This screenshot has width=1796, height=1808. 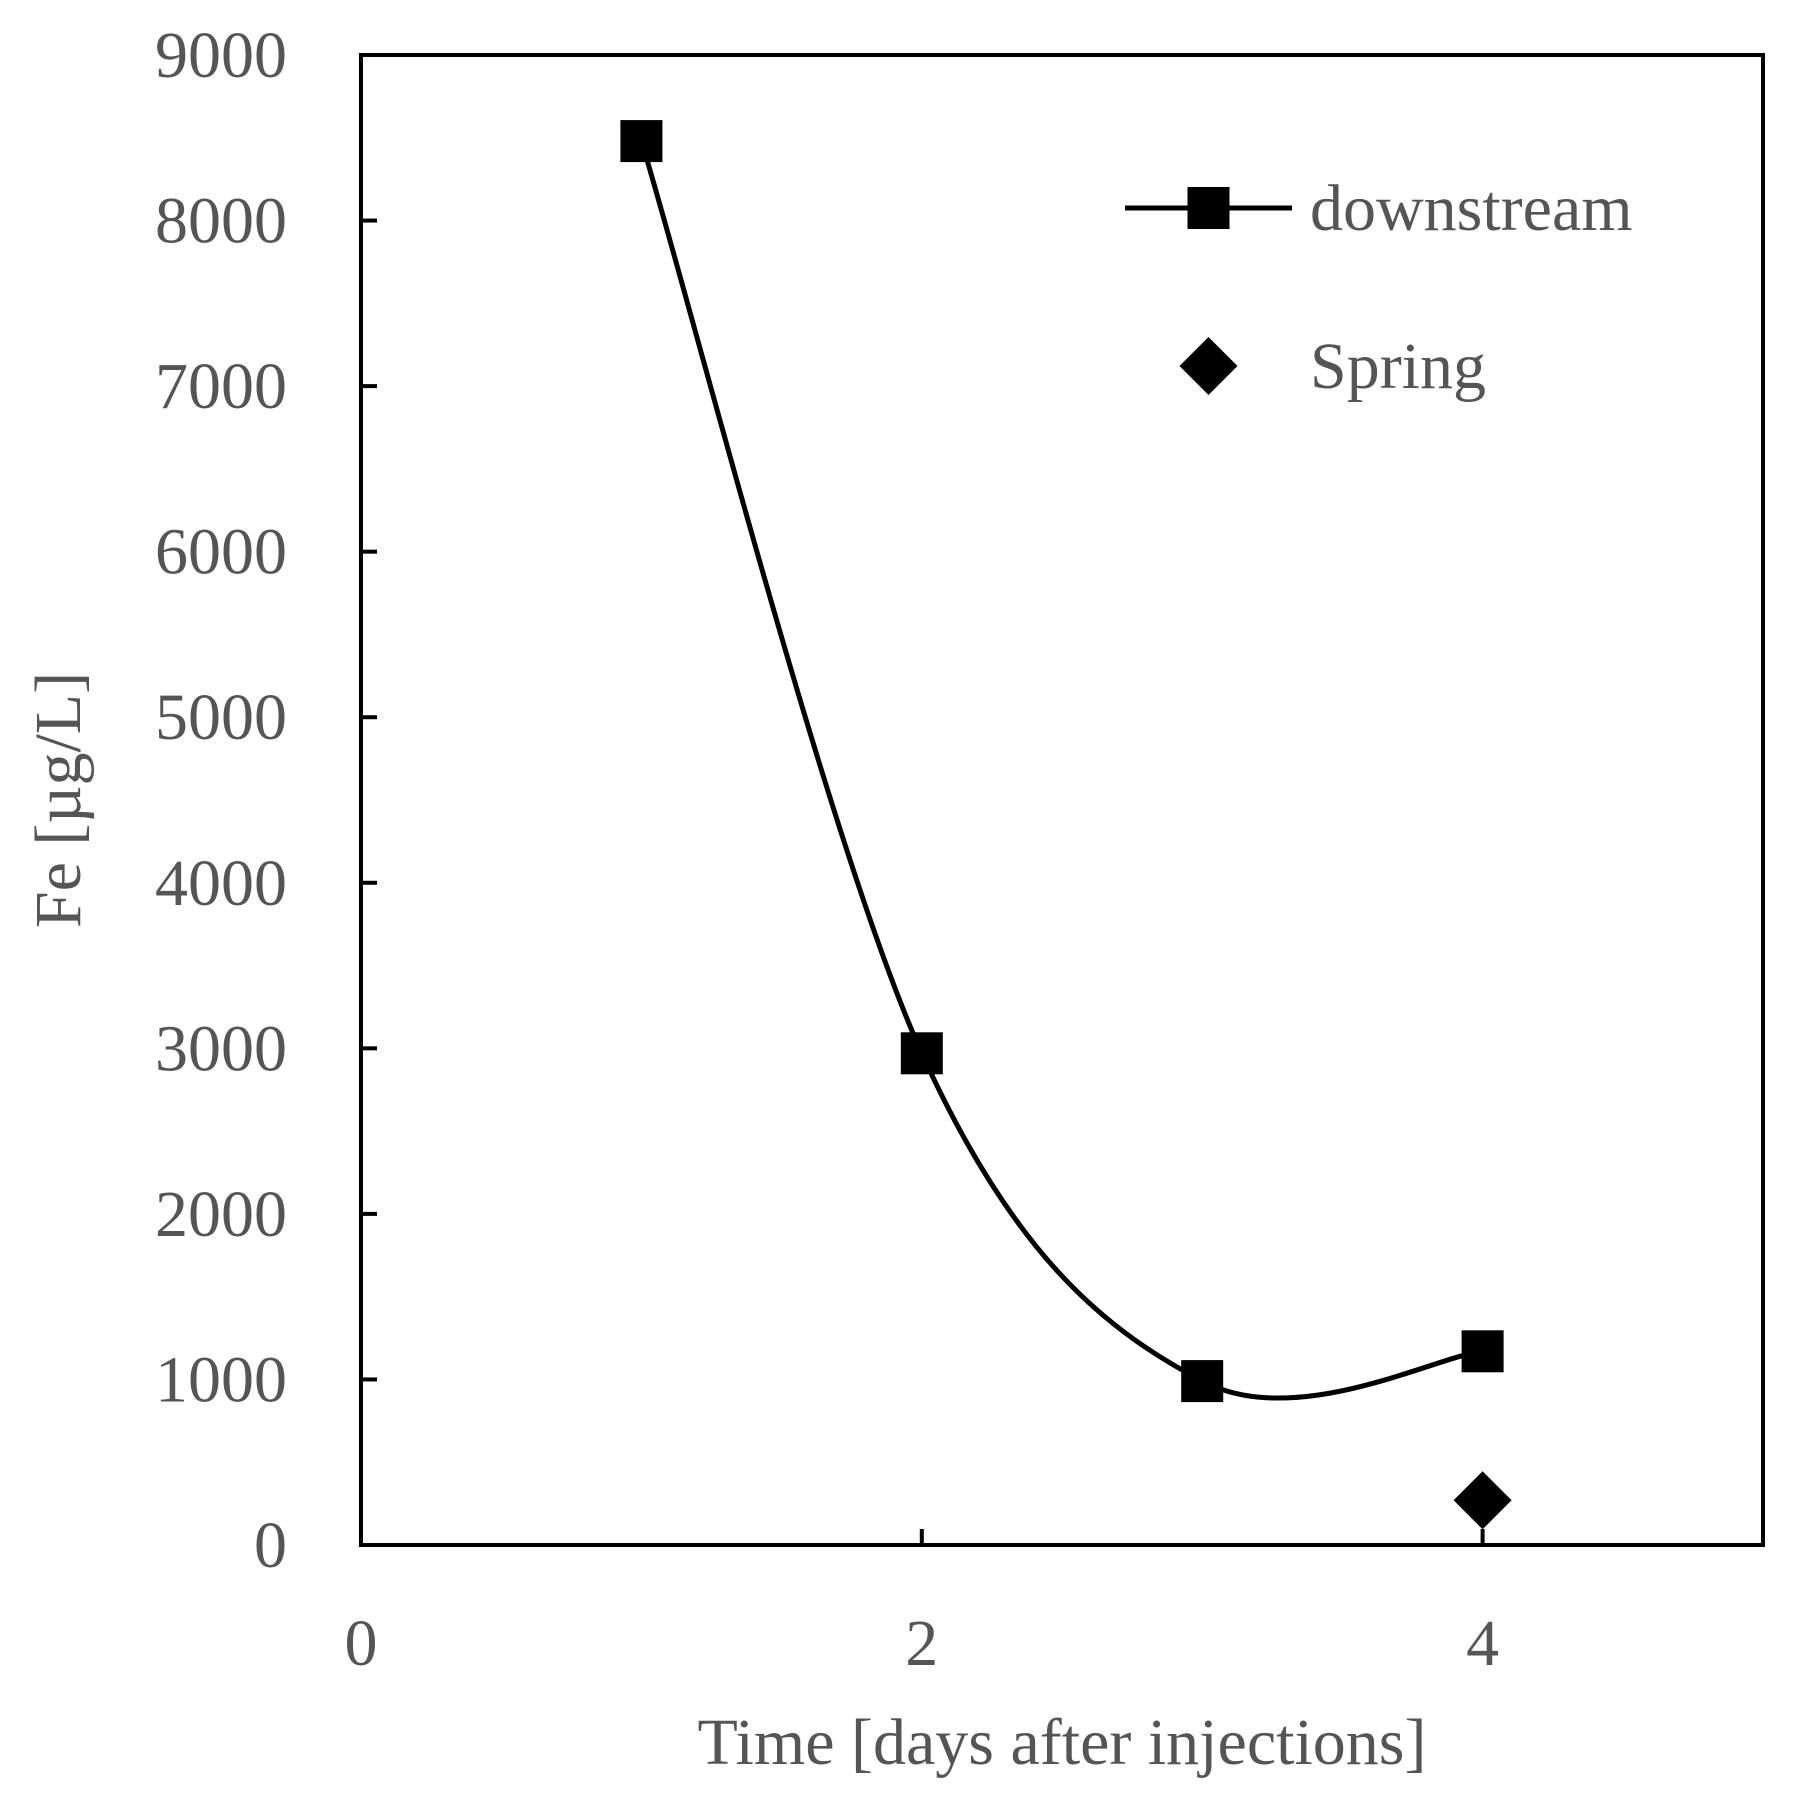 What do you see at coordinates (221, 221) in the screenshot?
I see `y-tick-label: 8000` at bounding box center [221, 221].